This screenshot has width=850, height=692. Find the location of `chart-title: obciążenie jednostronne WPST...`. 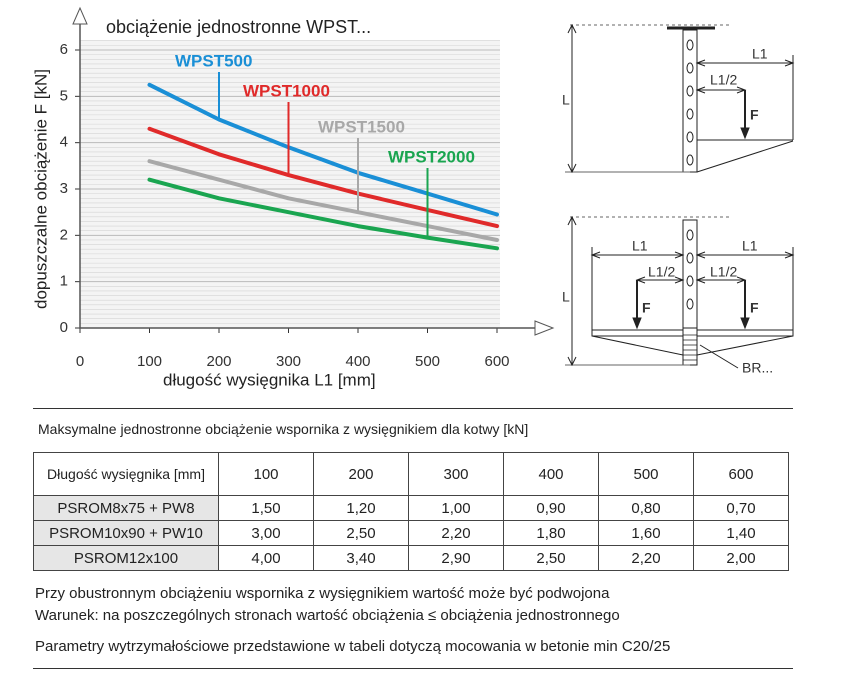

chart-title: obciążenie jednostronne WPST... is located at coordinates (238, 27).